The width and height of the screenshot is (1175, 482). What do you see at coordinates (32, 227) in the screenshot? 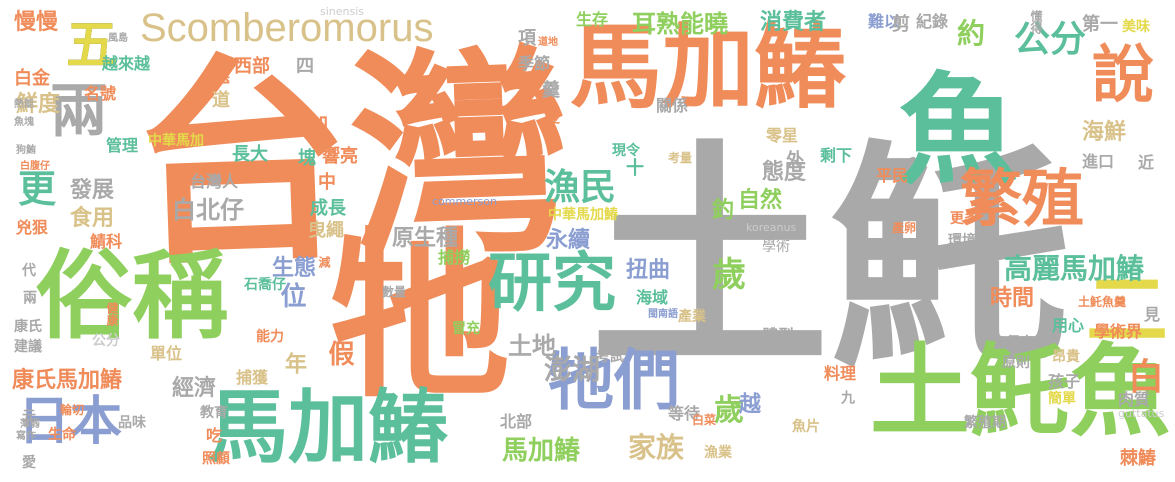
I see `word-xiong: 兇狠` at bounding box center [32, 227].